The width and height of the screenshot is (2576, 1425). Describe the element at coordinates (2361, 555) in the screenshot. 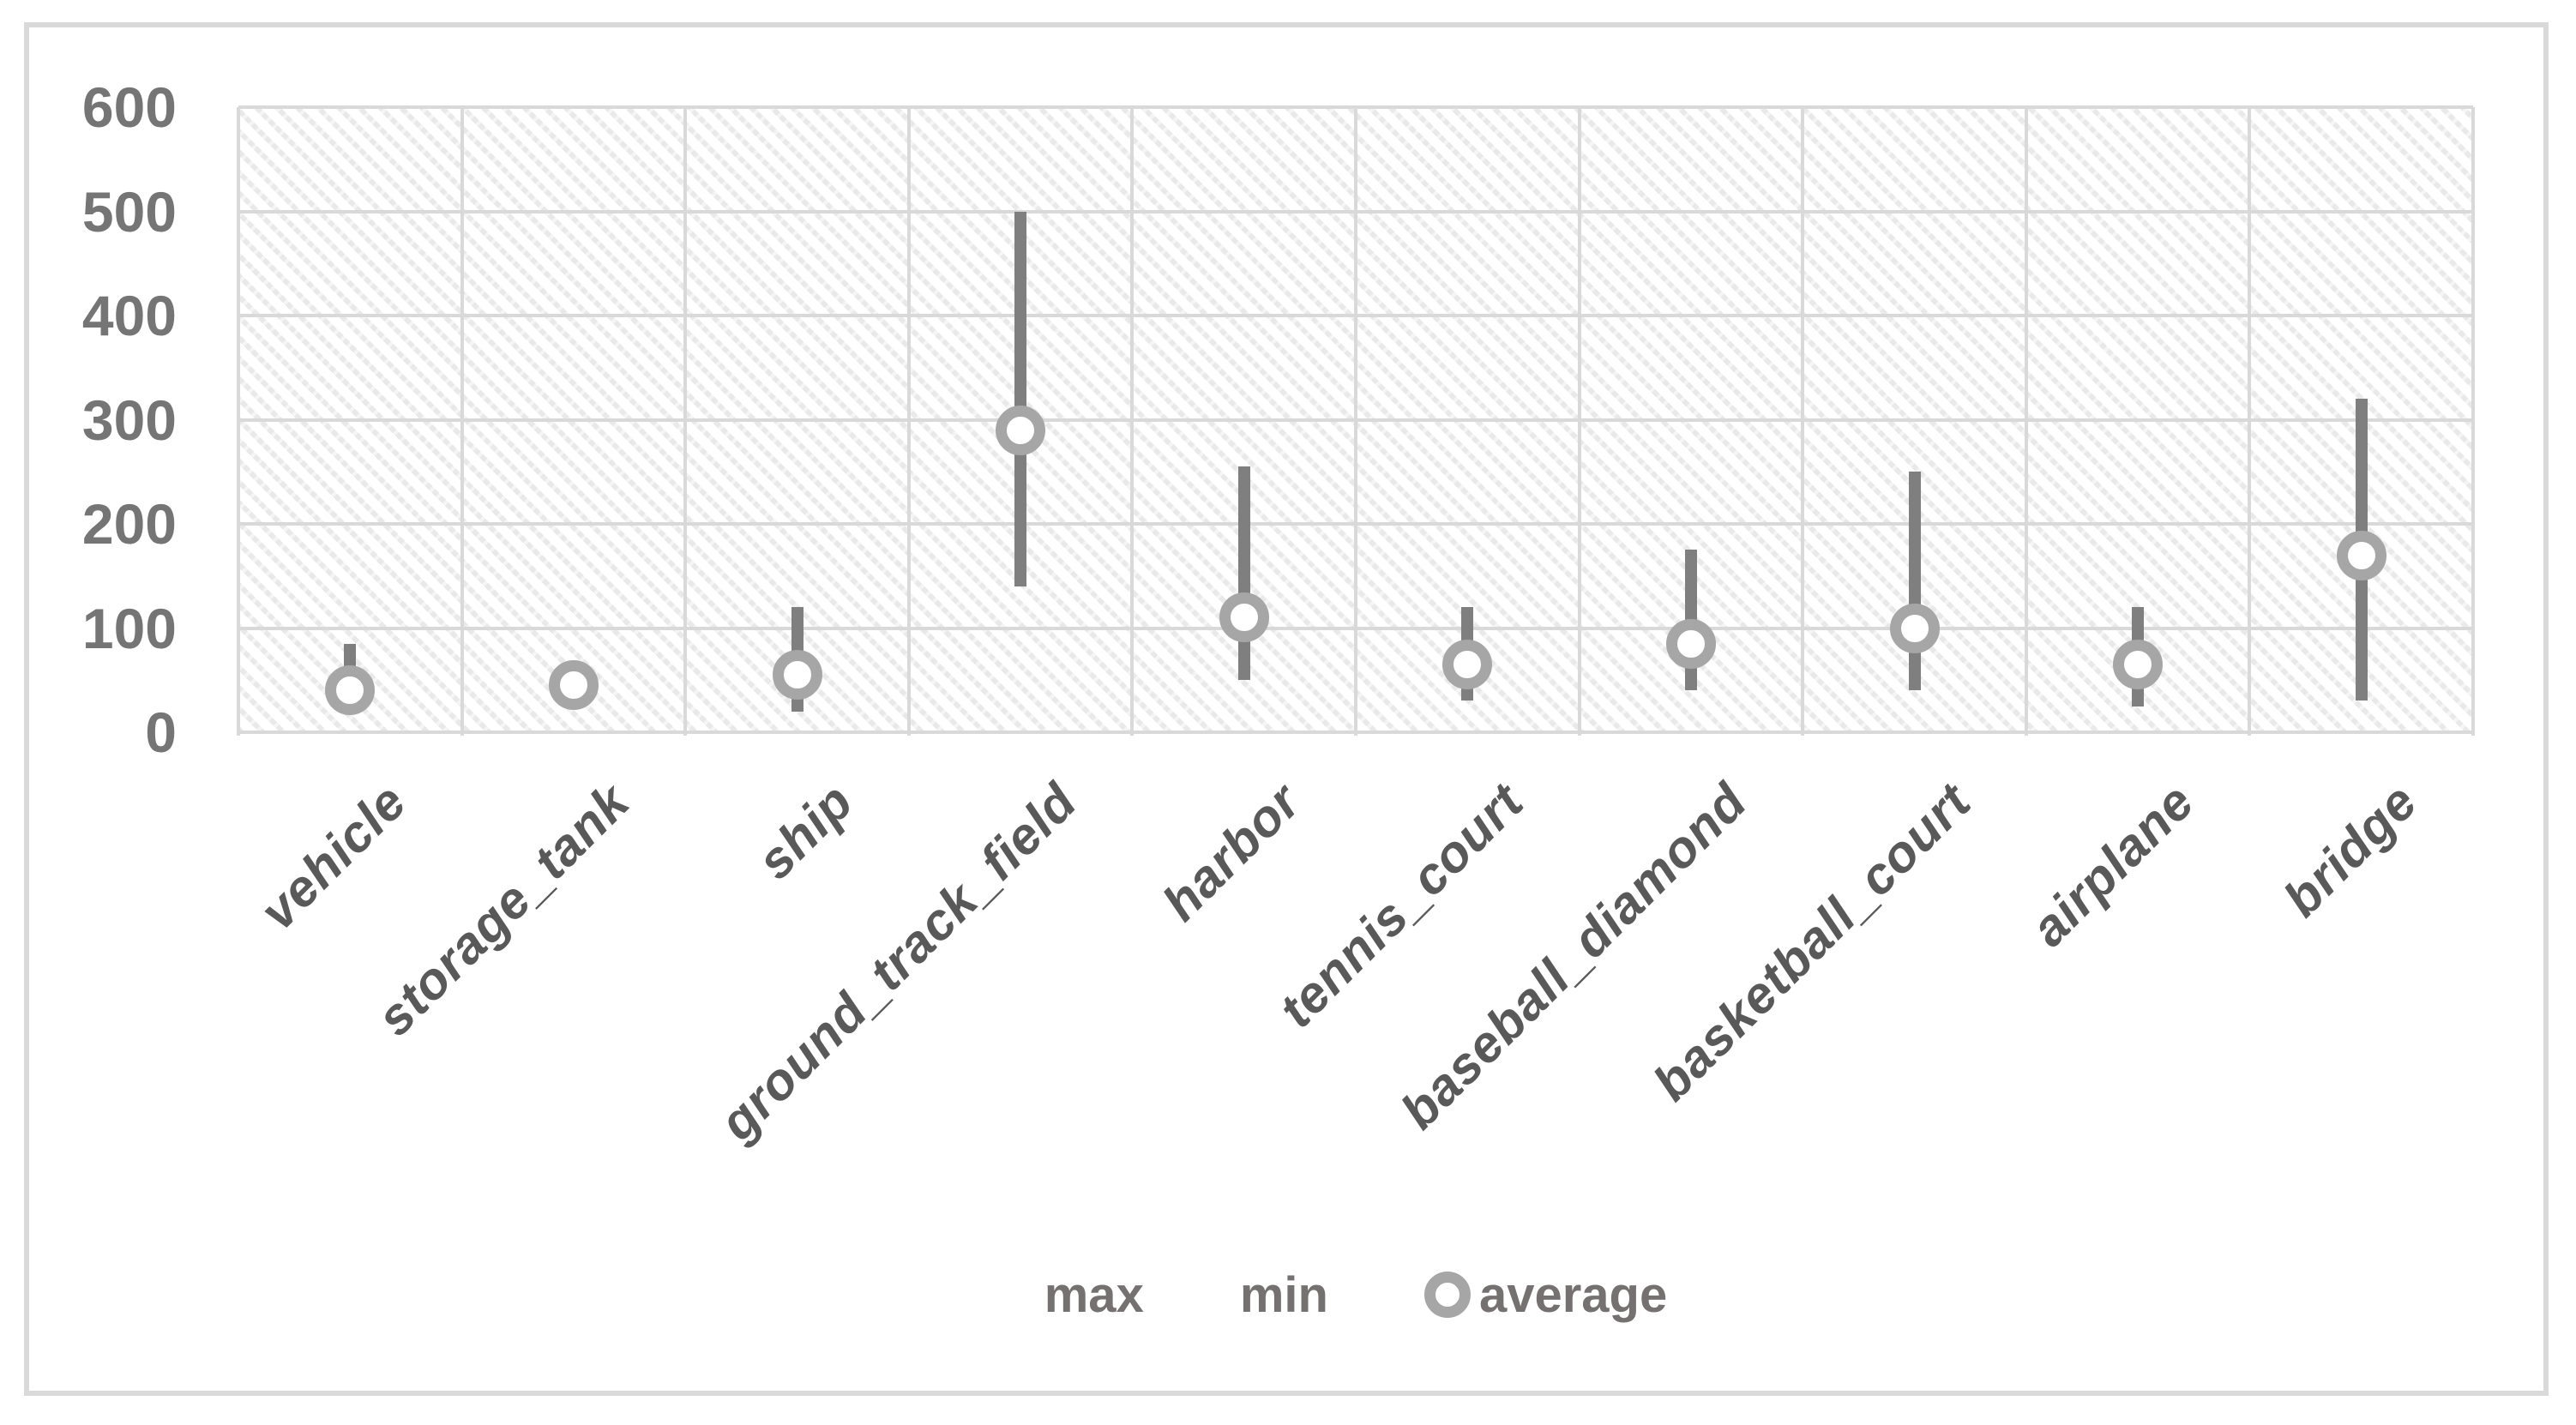

I see `average-marker-bridge` at that location.